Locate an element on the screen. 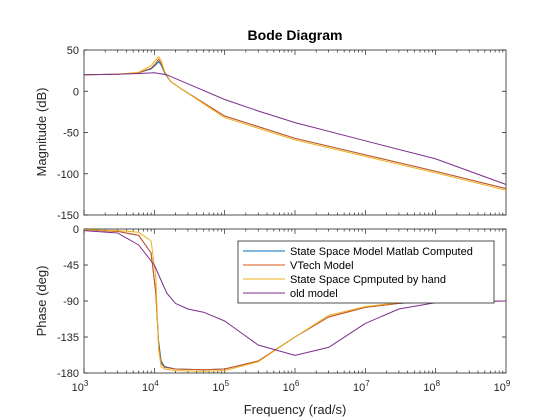  magnitude-ytick-label: -150 is located at coordinates (68, 216).